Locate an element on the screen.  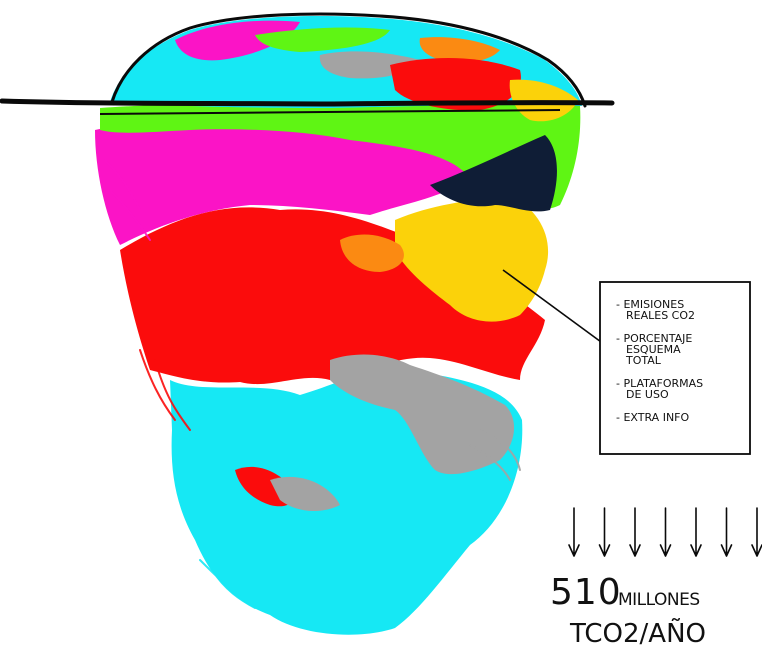
horizon-line-lower is located at coordinates (330, 112).